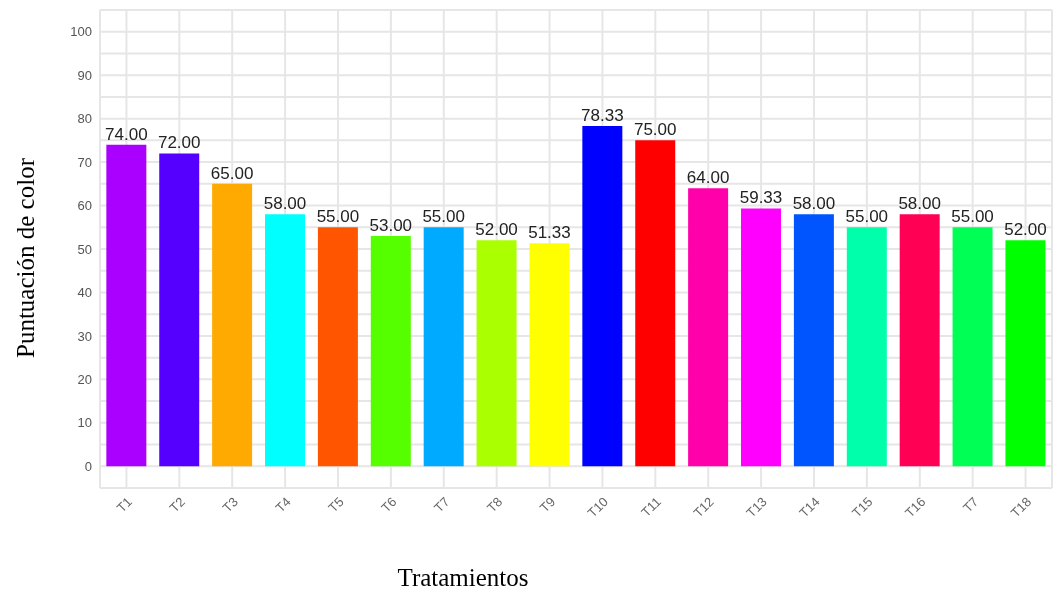 The image size is (1064, 597). Describe the element at coordinates (84, 249) in the screenshot. I see `y-tick-label: 50` at that location.